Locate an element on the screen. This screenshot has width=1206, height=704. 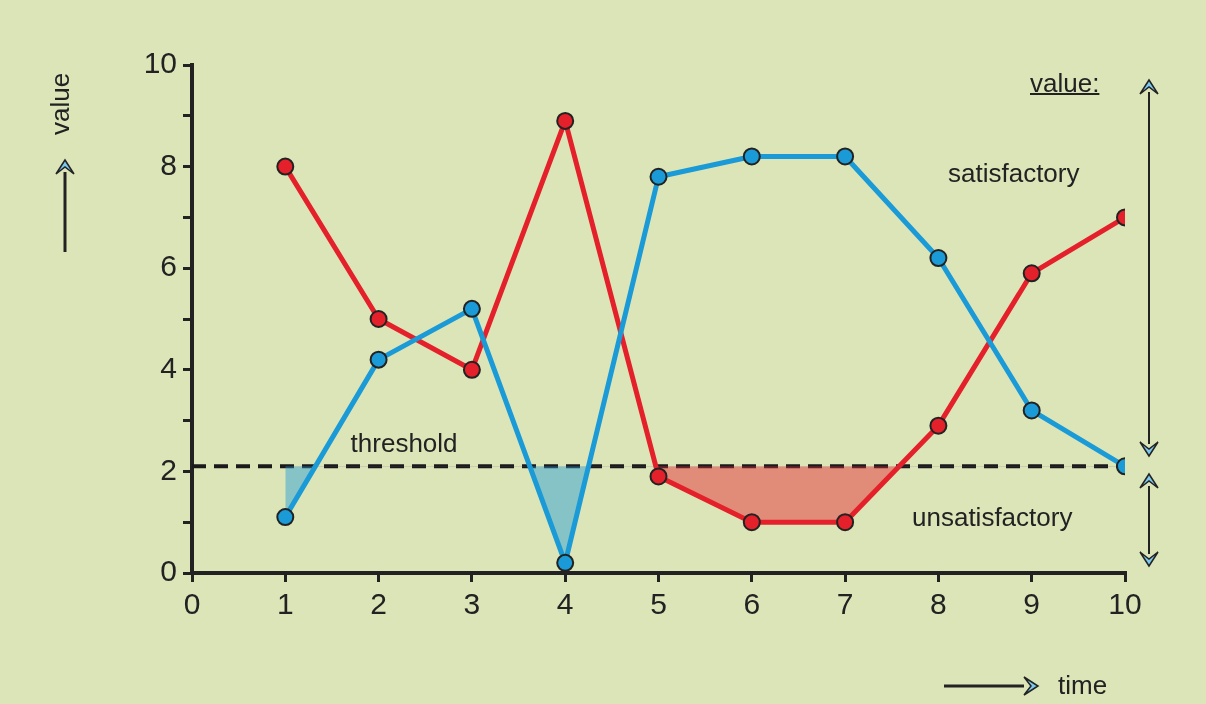
annotation: value: is located at coordinates (1065, 83).